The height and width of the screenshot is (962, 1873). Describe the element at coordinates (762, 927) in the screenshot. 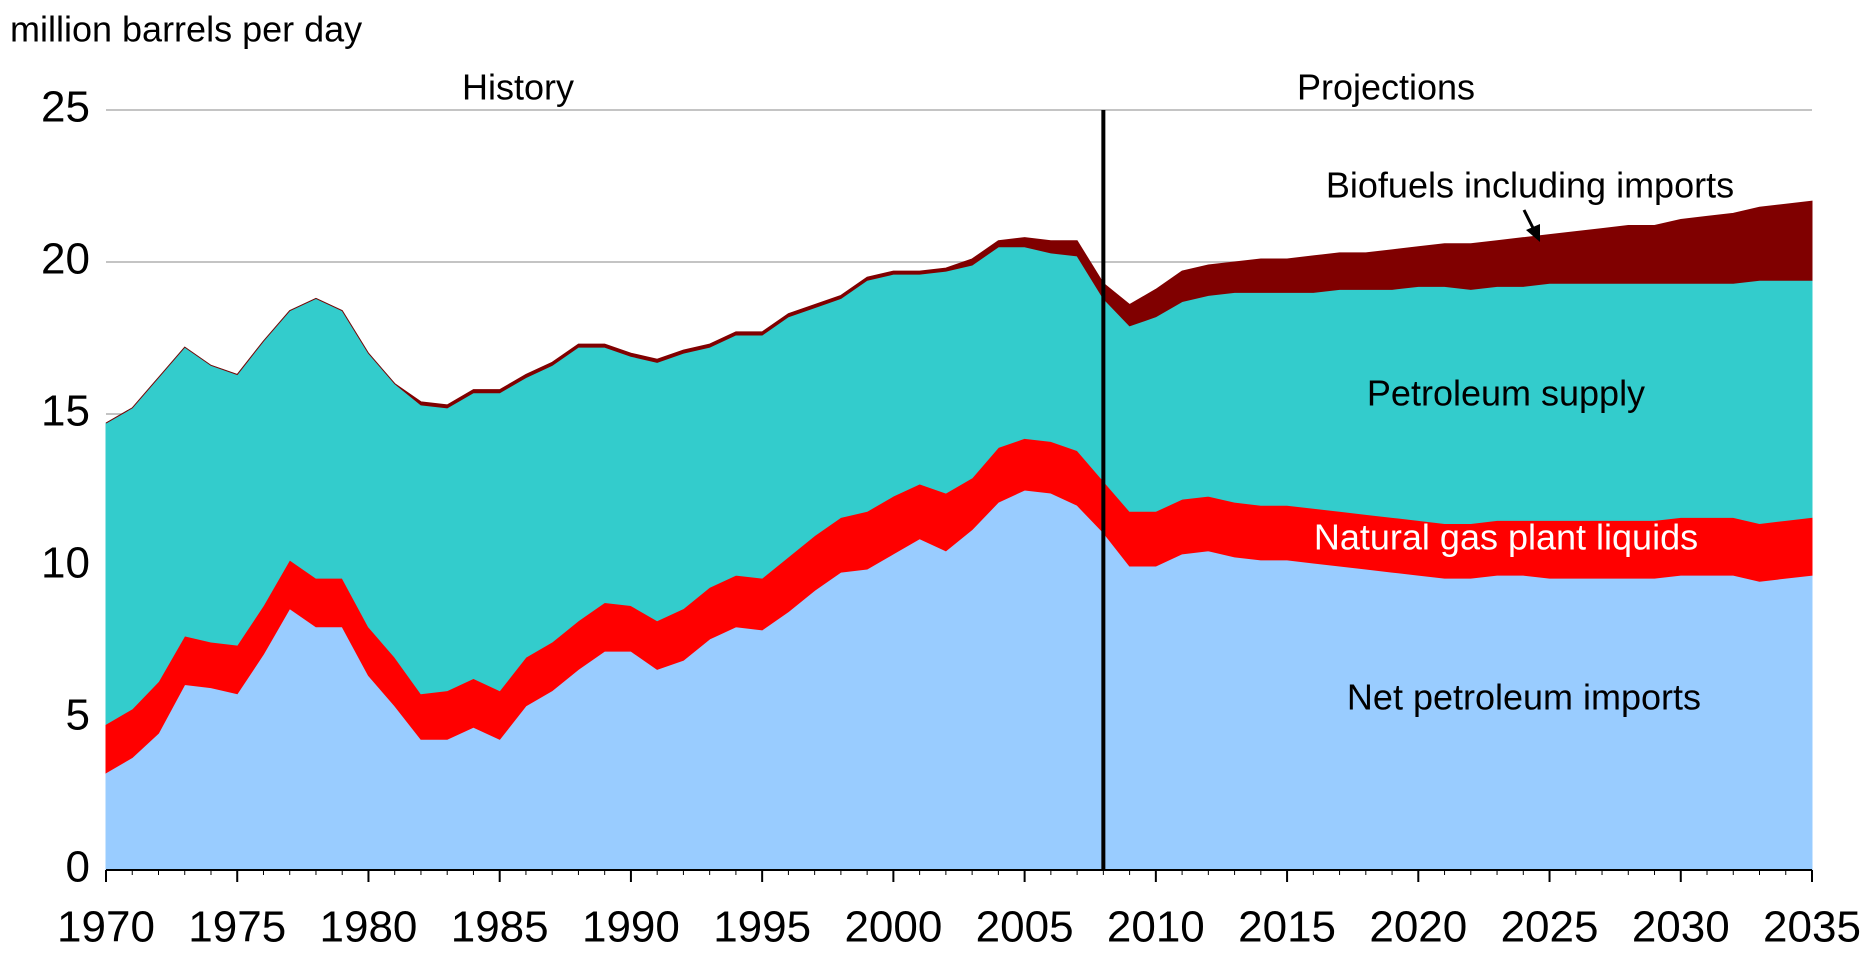

I see `x-tick-label: 1995` at that location.